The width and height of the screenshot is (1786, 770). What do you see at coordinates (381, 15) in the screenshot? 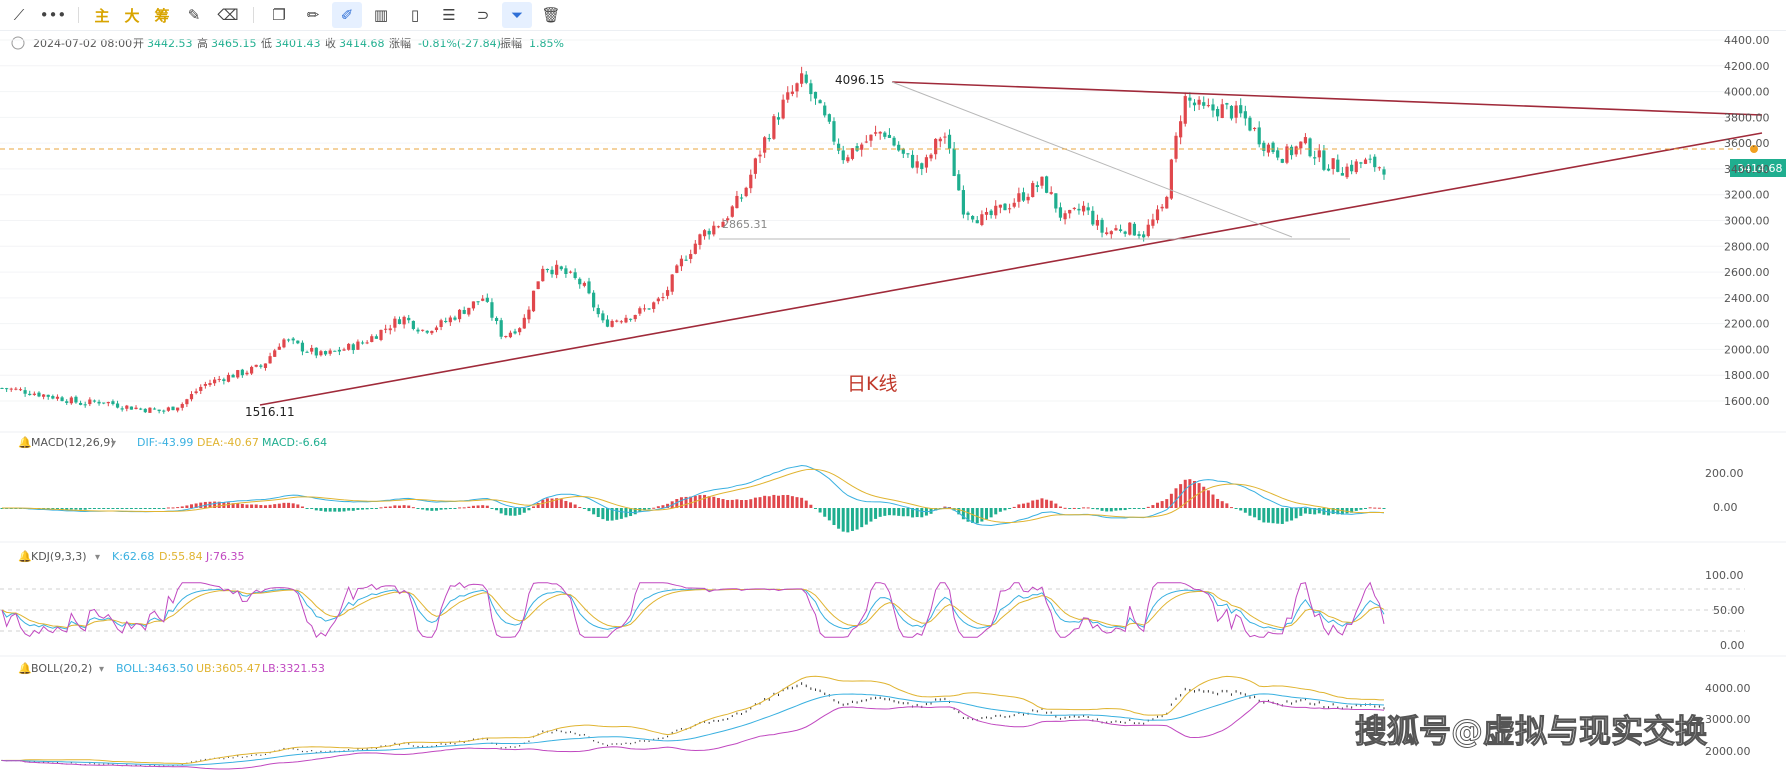
I see `candles-icon: ▥` at bounding box center [381, 15].